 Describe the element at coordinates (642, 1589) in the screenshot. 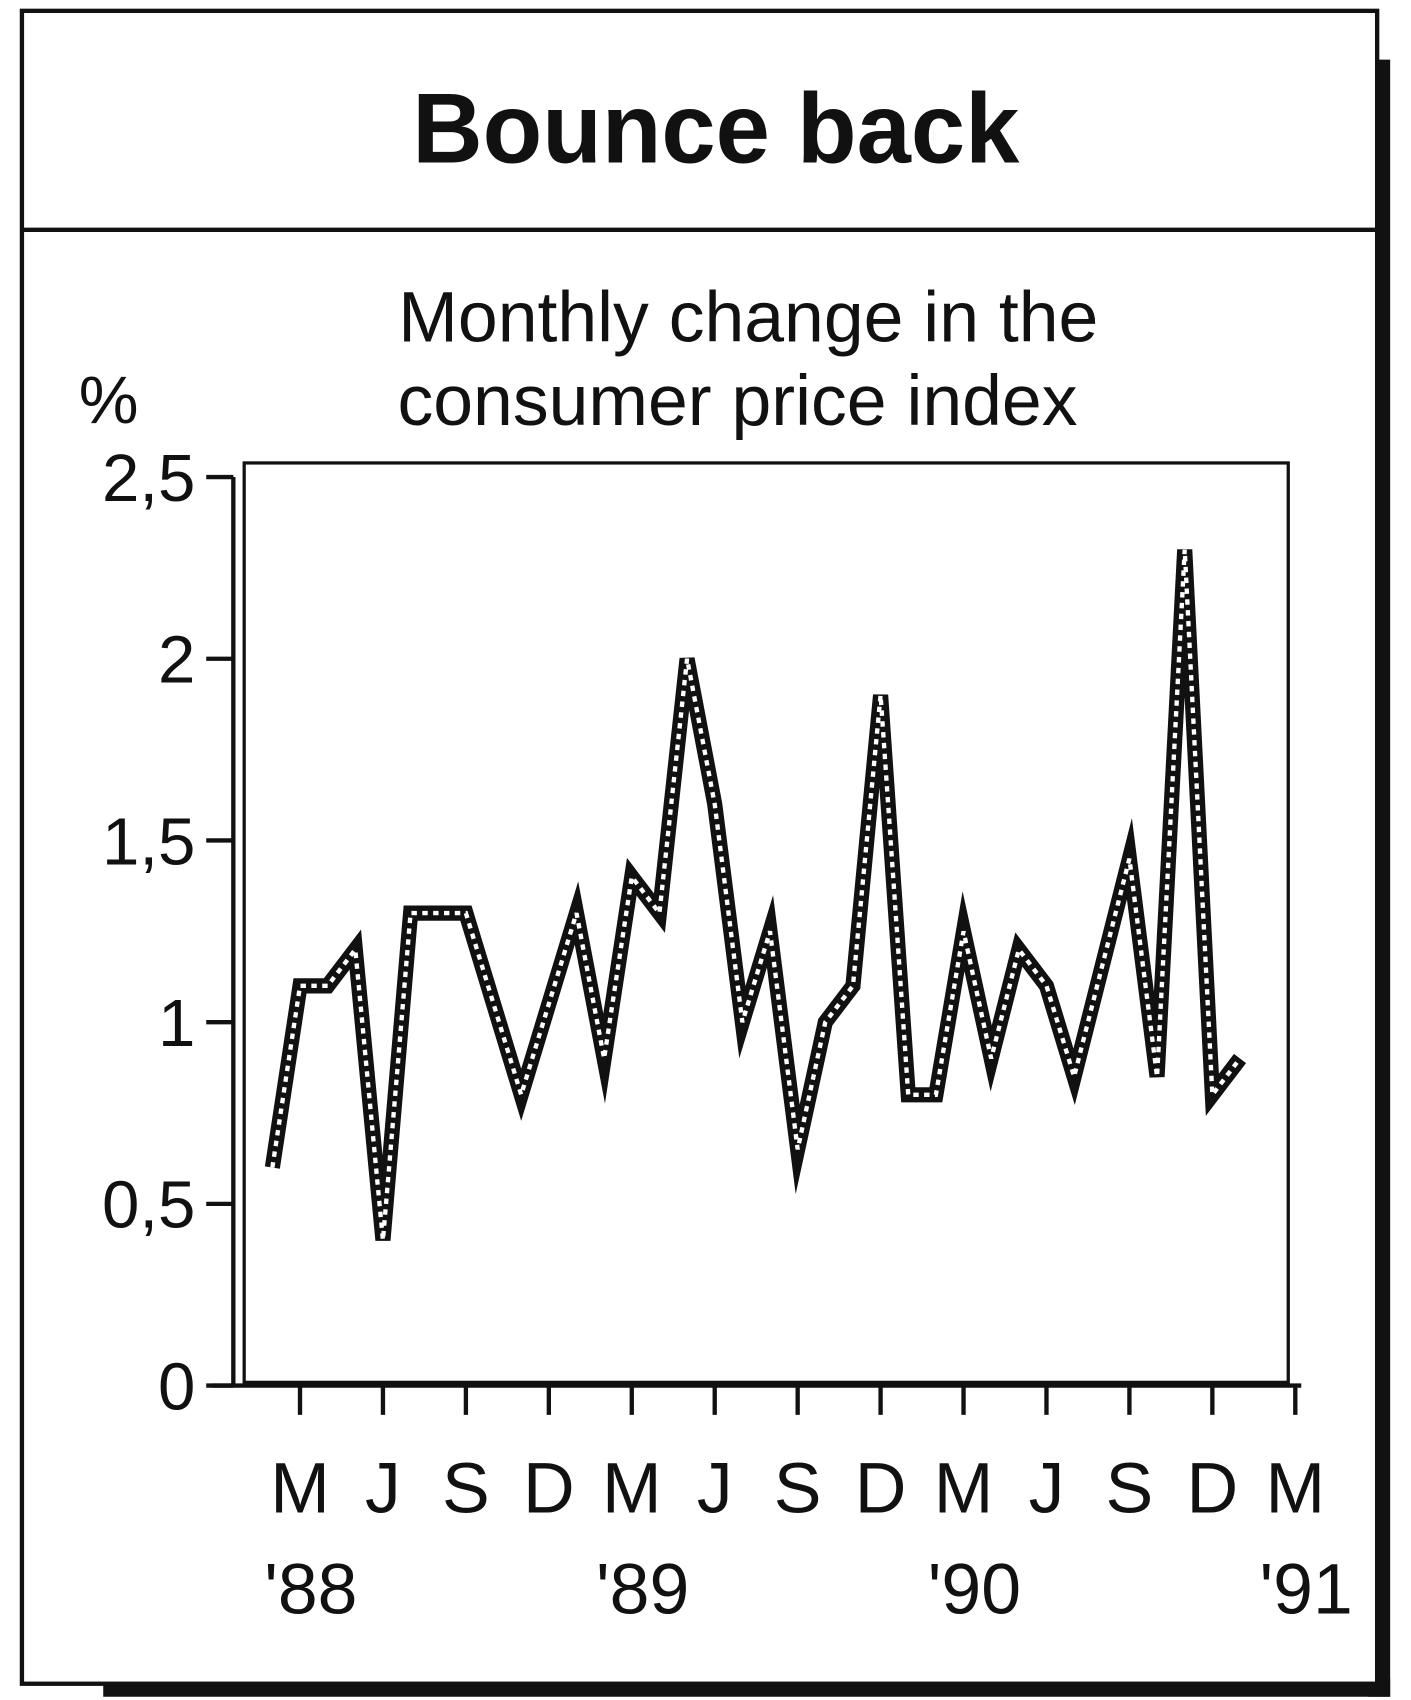

I see `x-year-label: '89` at that location.